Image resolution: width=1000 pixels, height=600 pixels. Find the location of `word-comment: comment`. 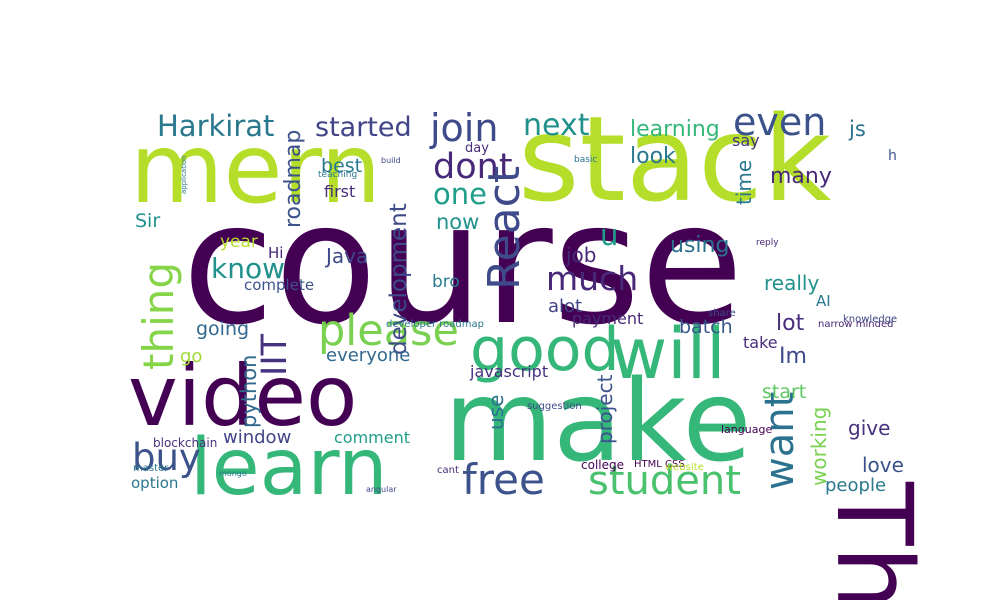

word-comment: comment is located at coordinates (372, 437).